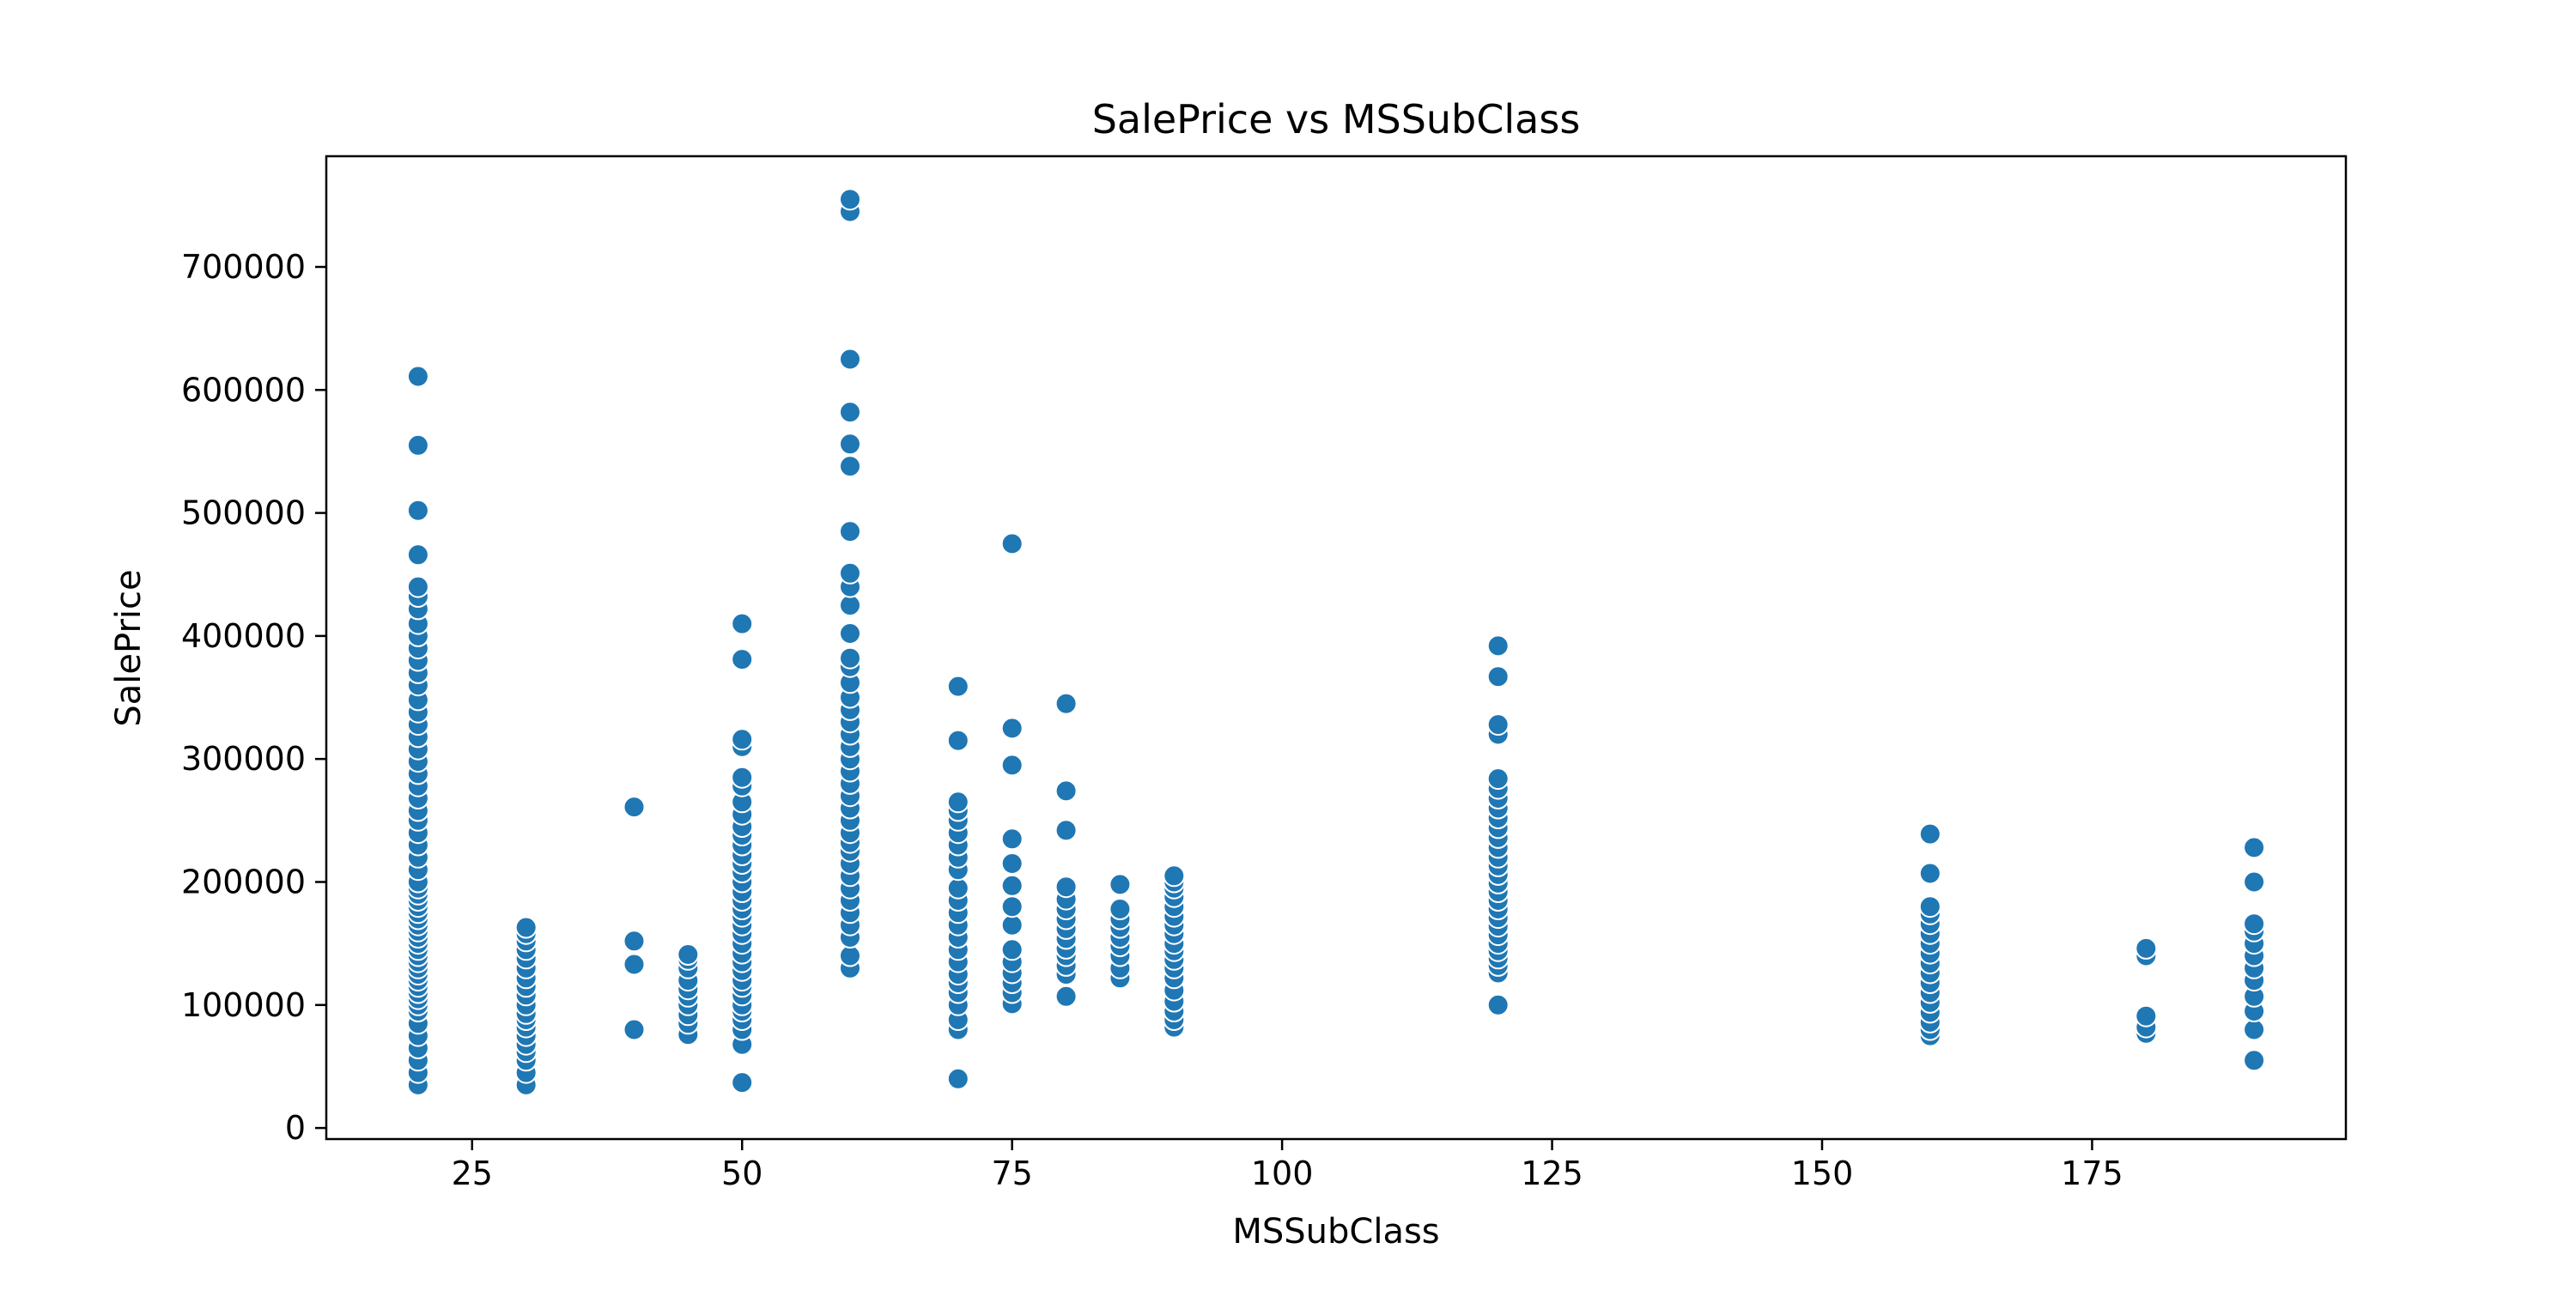 The height and width of the screenshot is (1291, 2576). Describe the element at coordinates (1336, 119) in the screenshot. I see `chart-title: SalePrice vs MSSubClass` at that location.